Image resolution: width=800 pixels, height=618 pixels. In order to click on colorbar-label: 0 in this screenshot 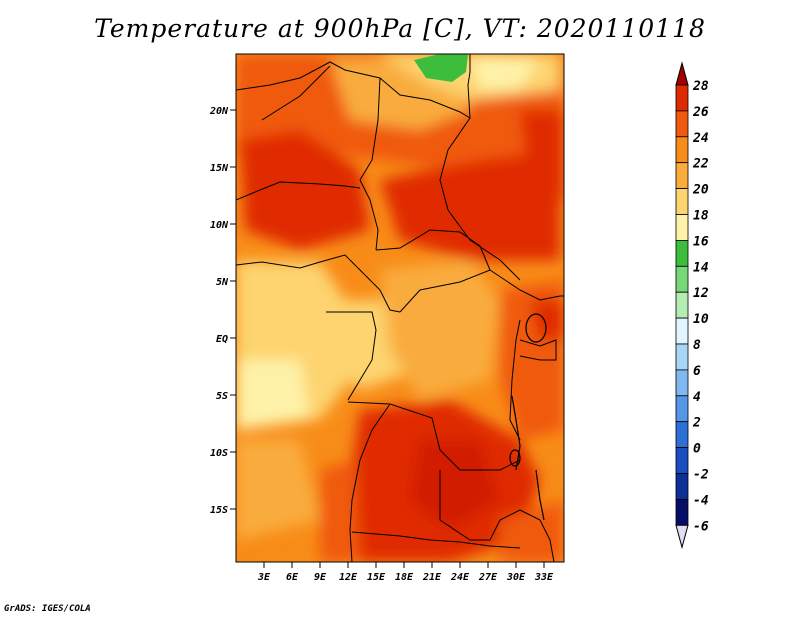, I will do `click(697, 449)`.